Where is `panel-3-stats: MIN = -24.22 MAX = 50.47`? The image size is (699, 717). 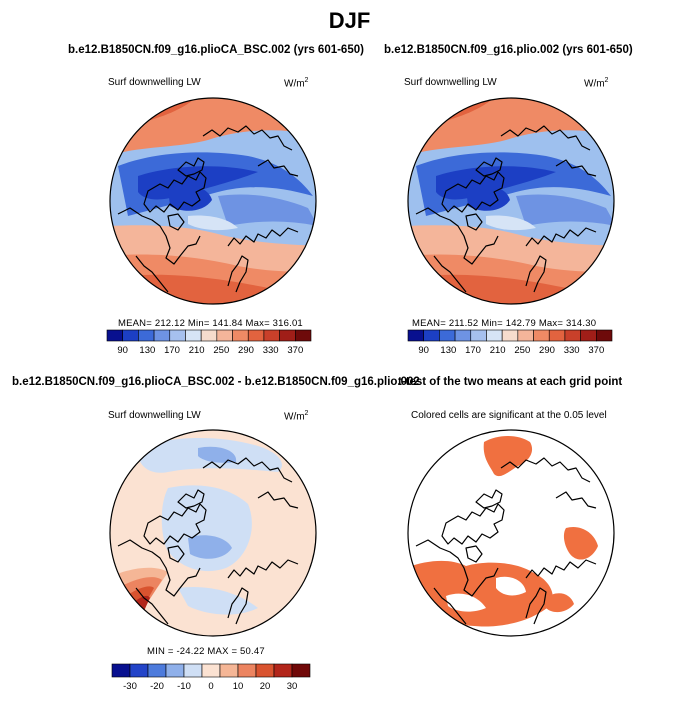
panel-3-stats: MIN = -24.22 MAX = 50.47 is located at coordinates (206, 651).